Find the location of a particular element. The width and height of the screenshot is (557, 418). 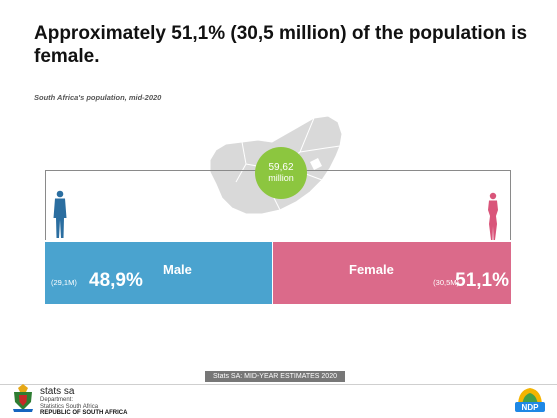

man-icon is located at coordinates (60, 214).